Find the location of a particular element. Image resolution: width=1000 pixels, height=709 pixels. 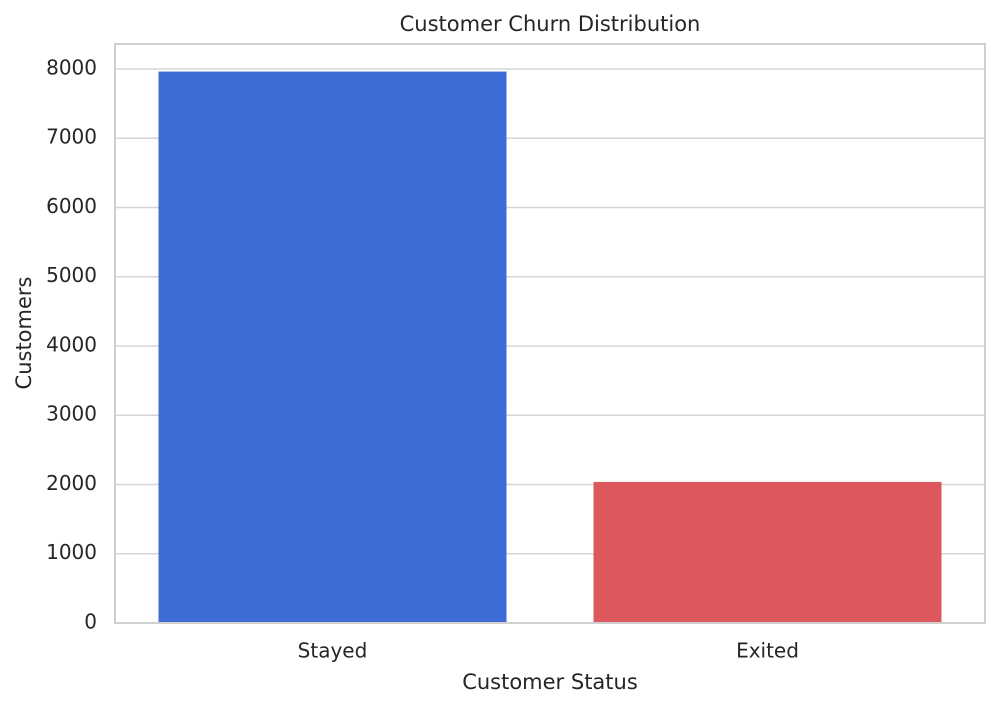

y-axis-label: Customers is located at coordinates (24, 333).